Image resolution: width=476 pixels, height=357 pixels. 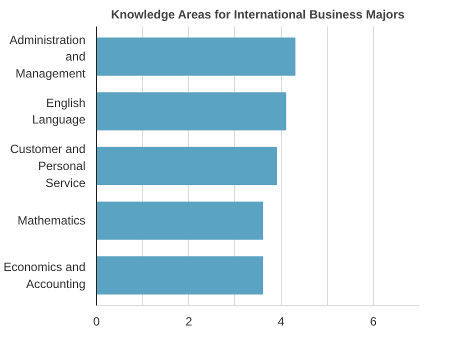 I want to click on x-tick-label: 4, so click(x=281, y=321).